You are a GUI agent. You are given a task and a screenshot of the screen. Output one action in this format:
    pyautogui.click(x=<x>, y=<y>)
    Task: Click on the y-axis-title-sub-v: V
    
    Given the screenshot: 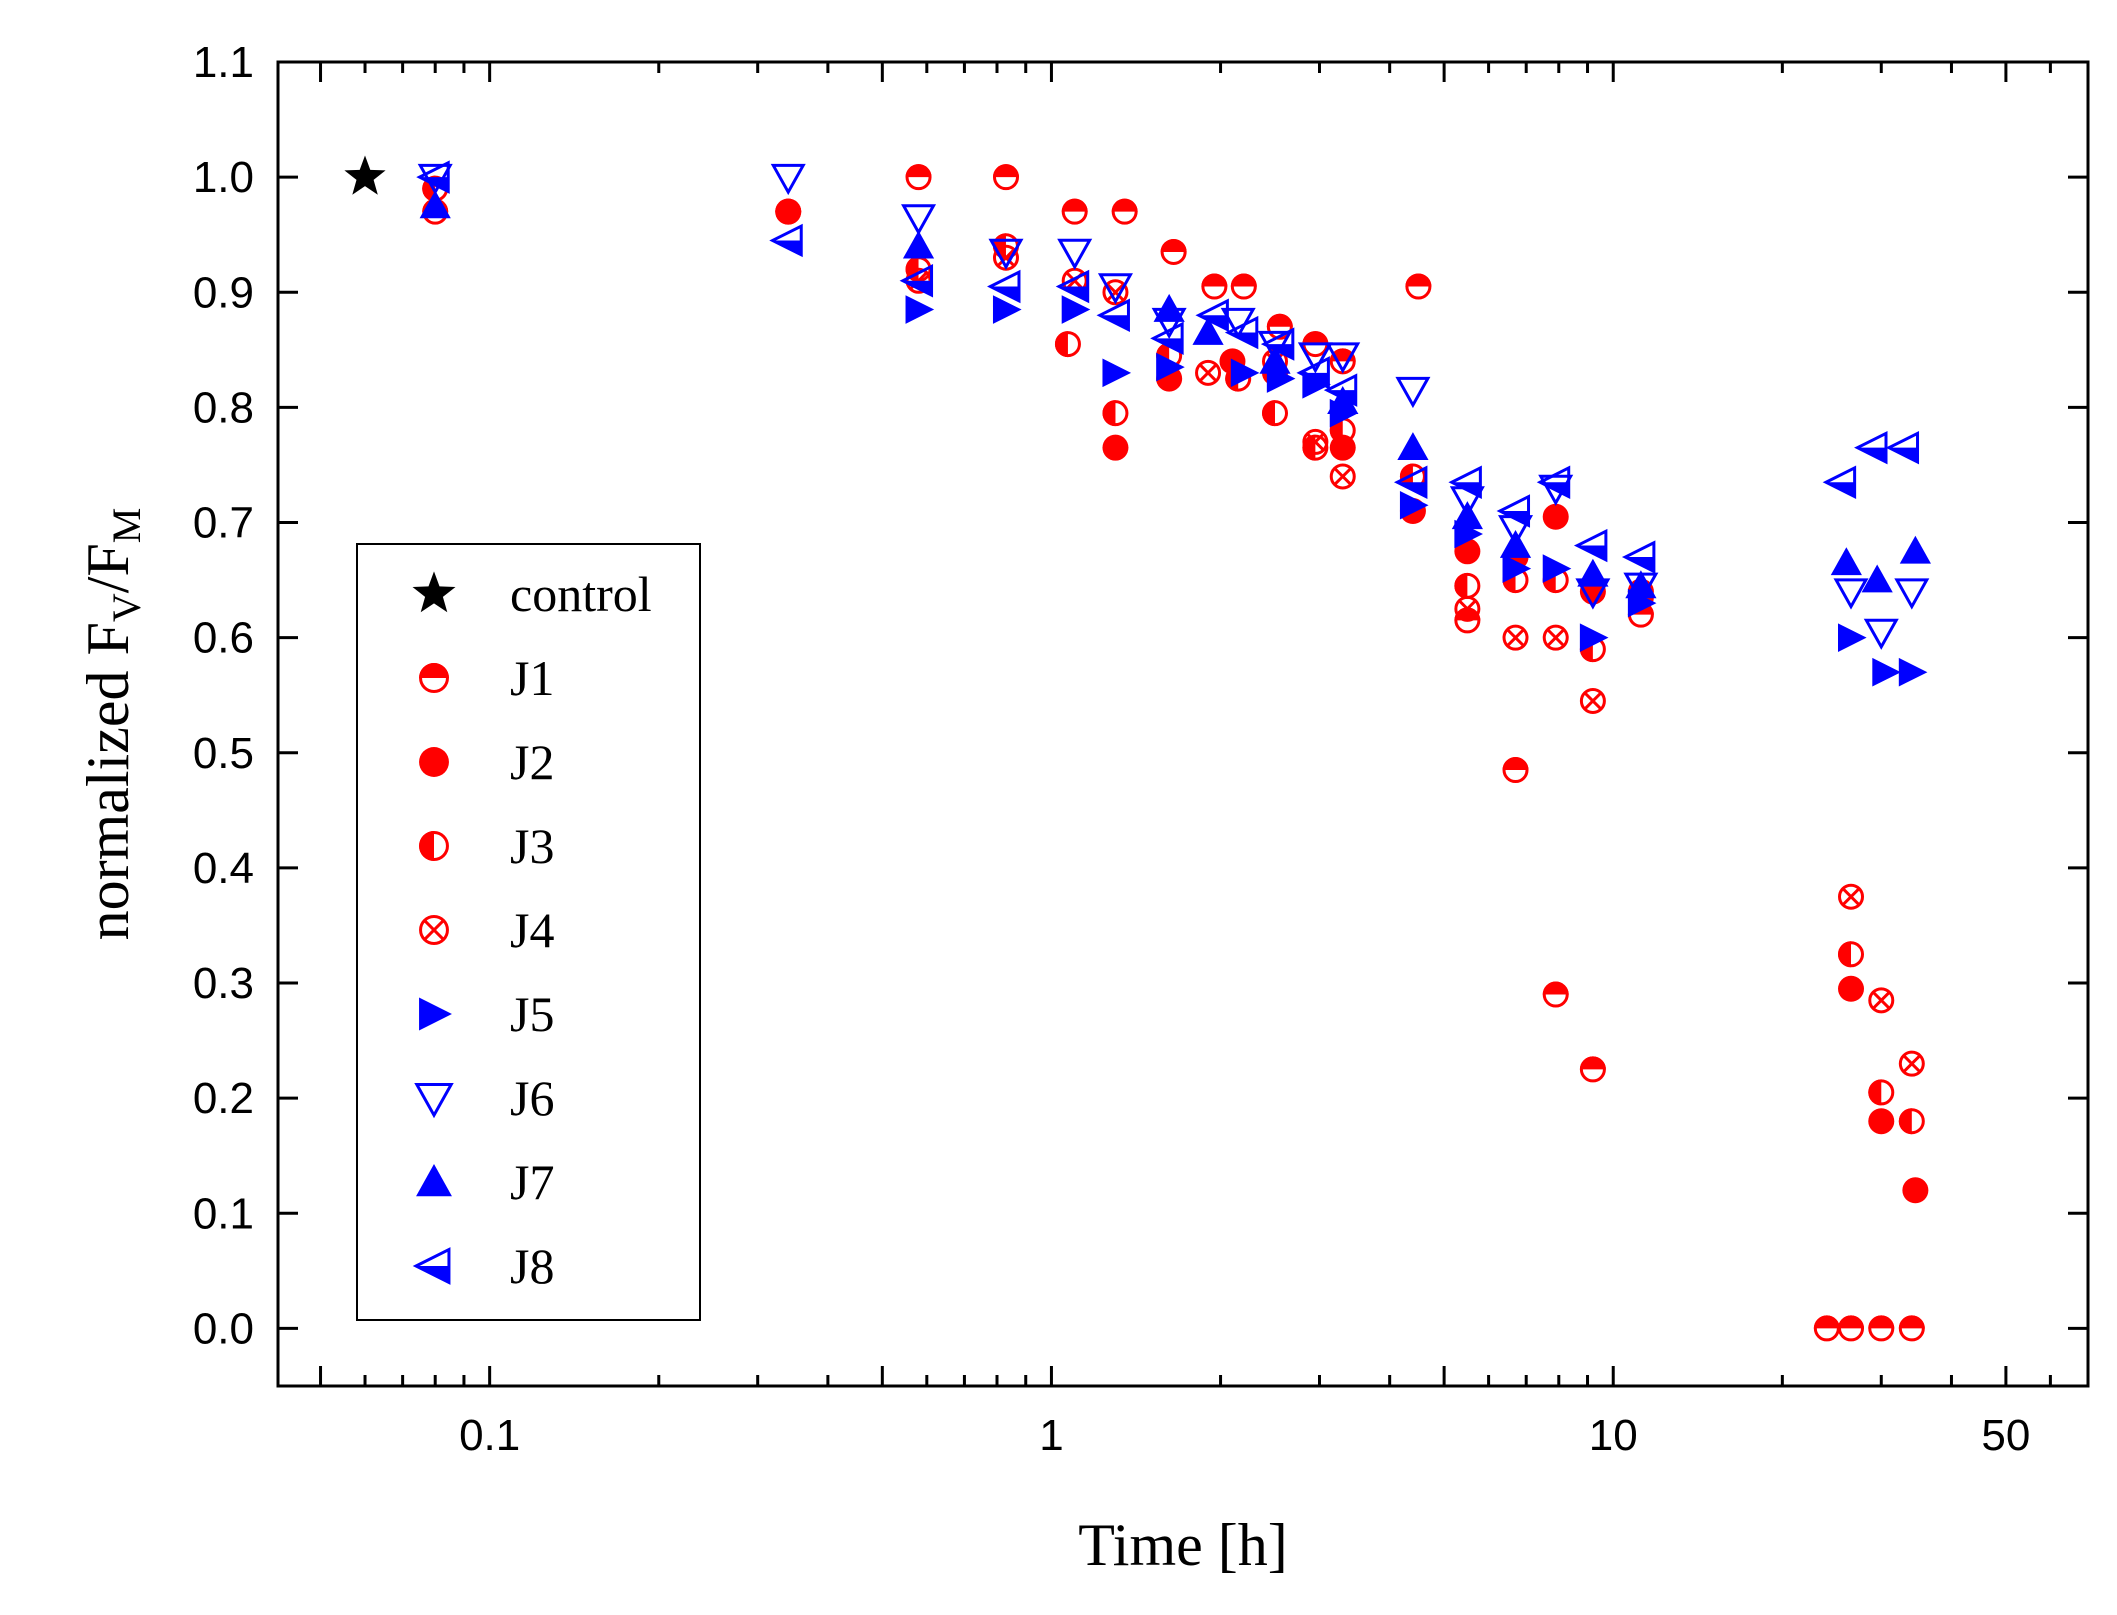 What is the action you would take?
    pyautogui.click(x=126, y=607)
    